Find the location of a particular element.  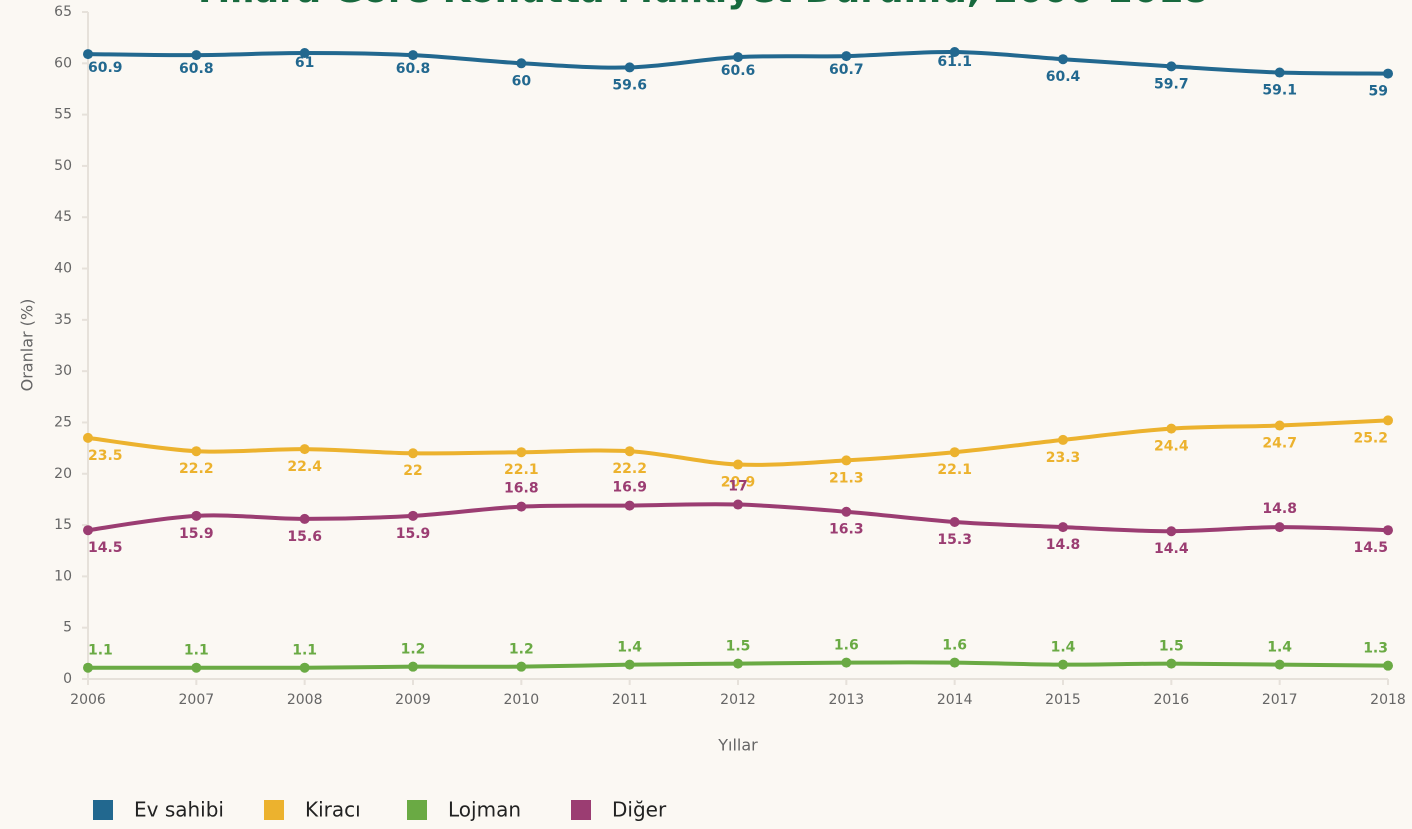

data-label: 61.1 is located at coordinates (954, 62).